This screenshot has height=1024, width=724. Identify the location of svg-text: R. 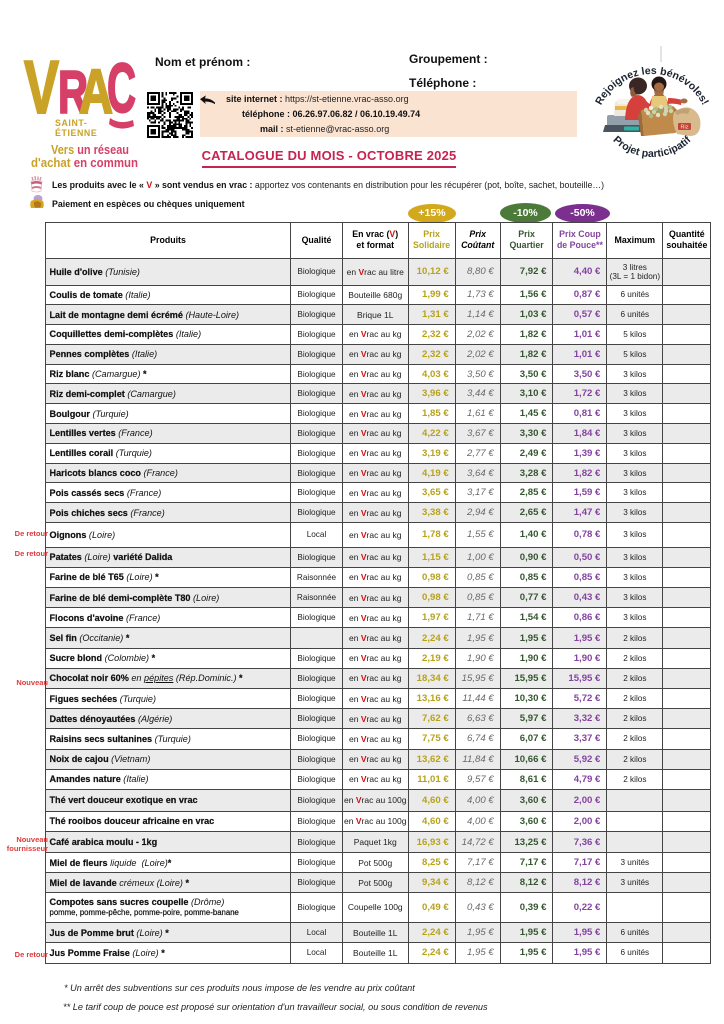
(73, 92).